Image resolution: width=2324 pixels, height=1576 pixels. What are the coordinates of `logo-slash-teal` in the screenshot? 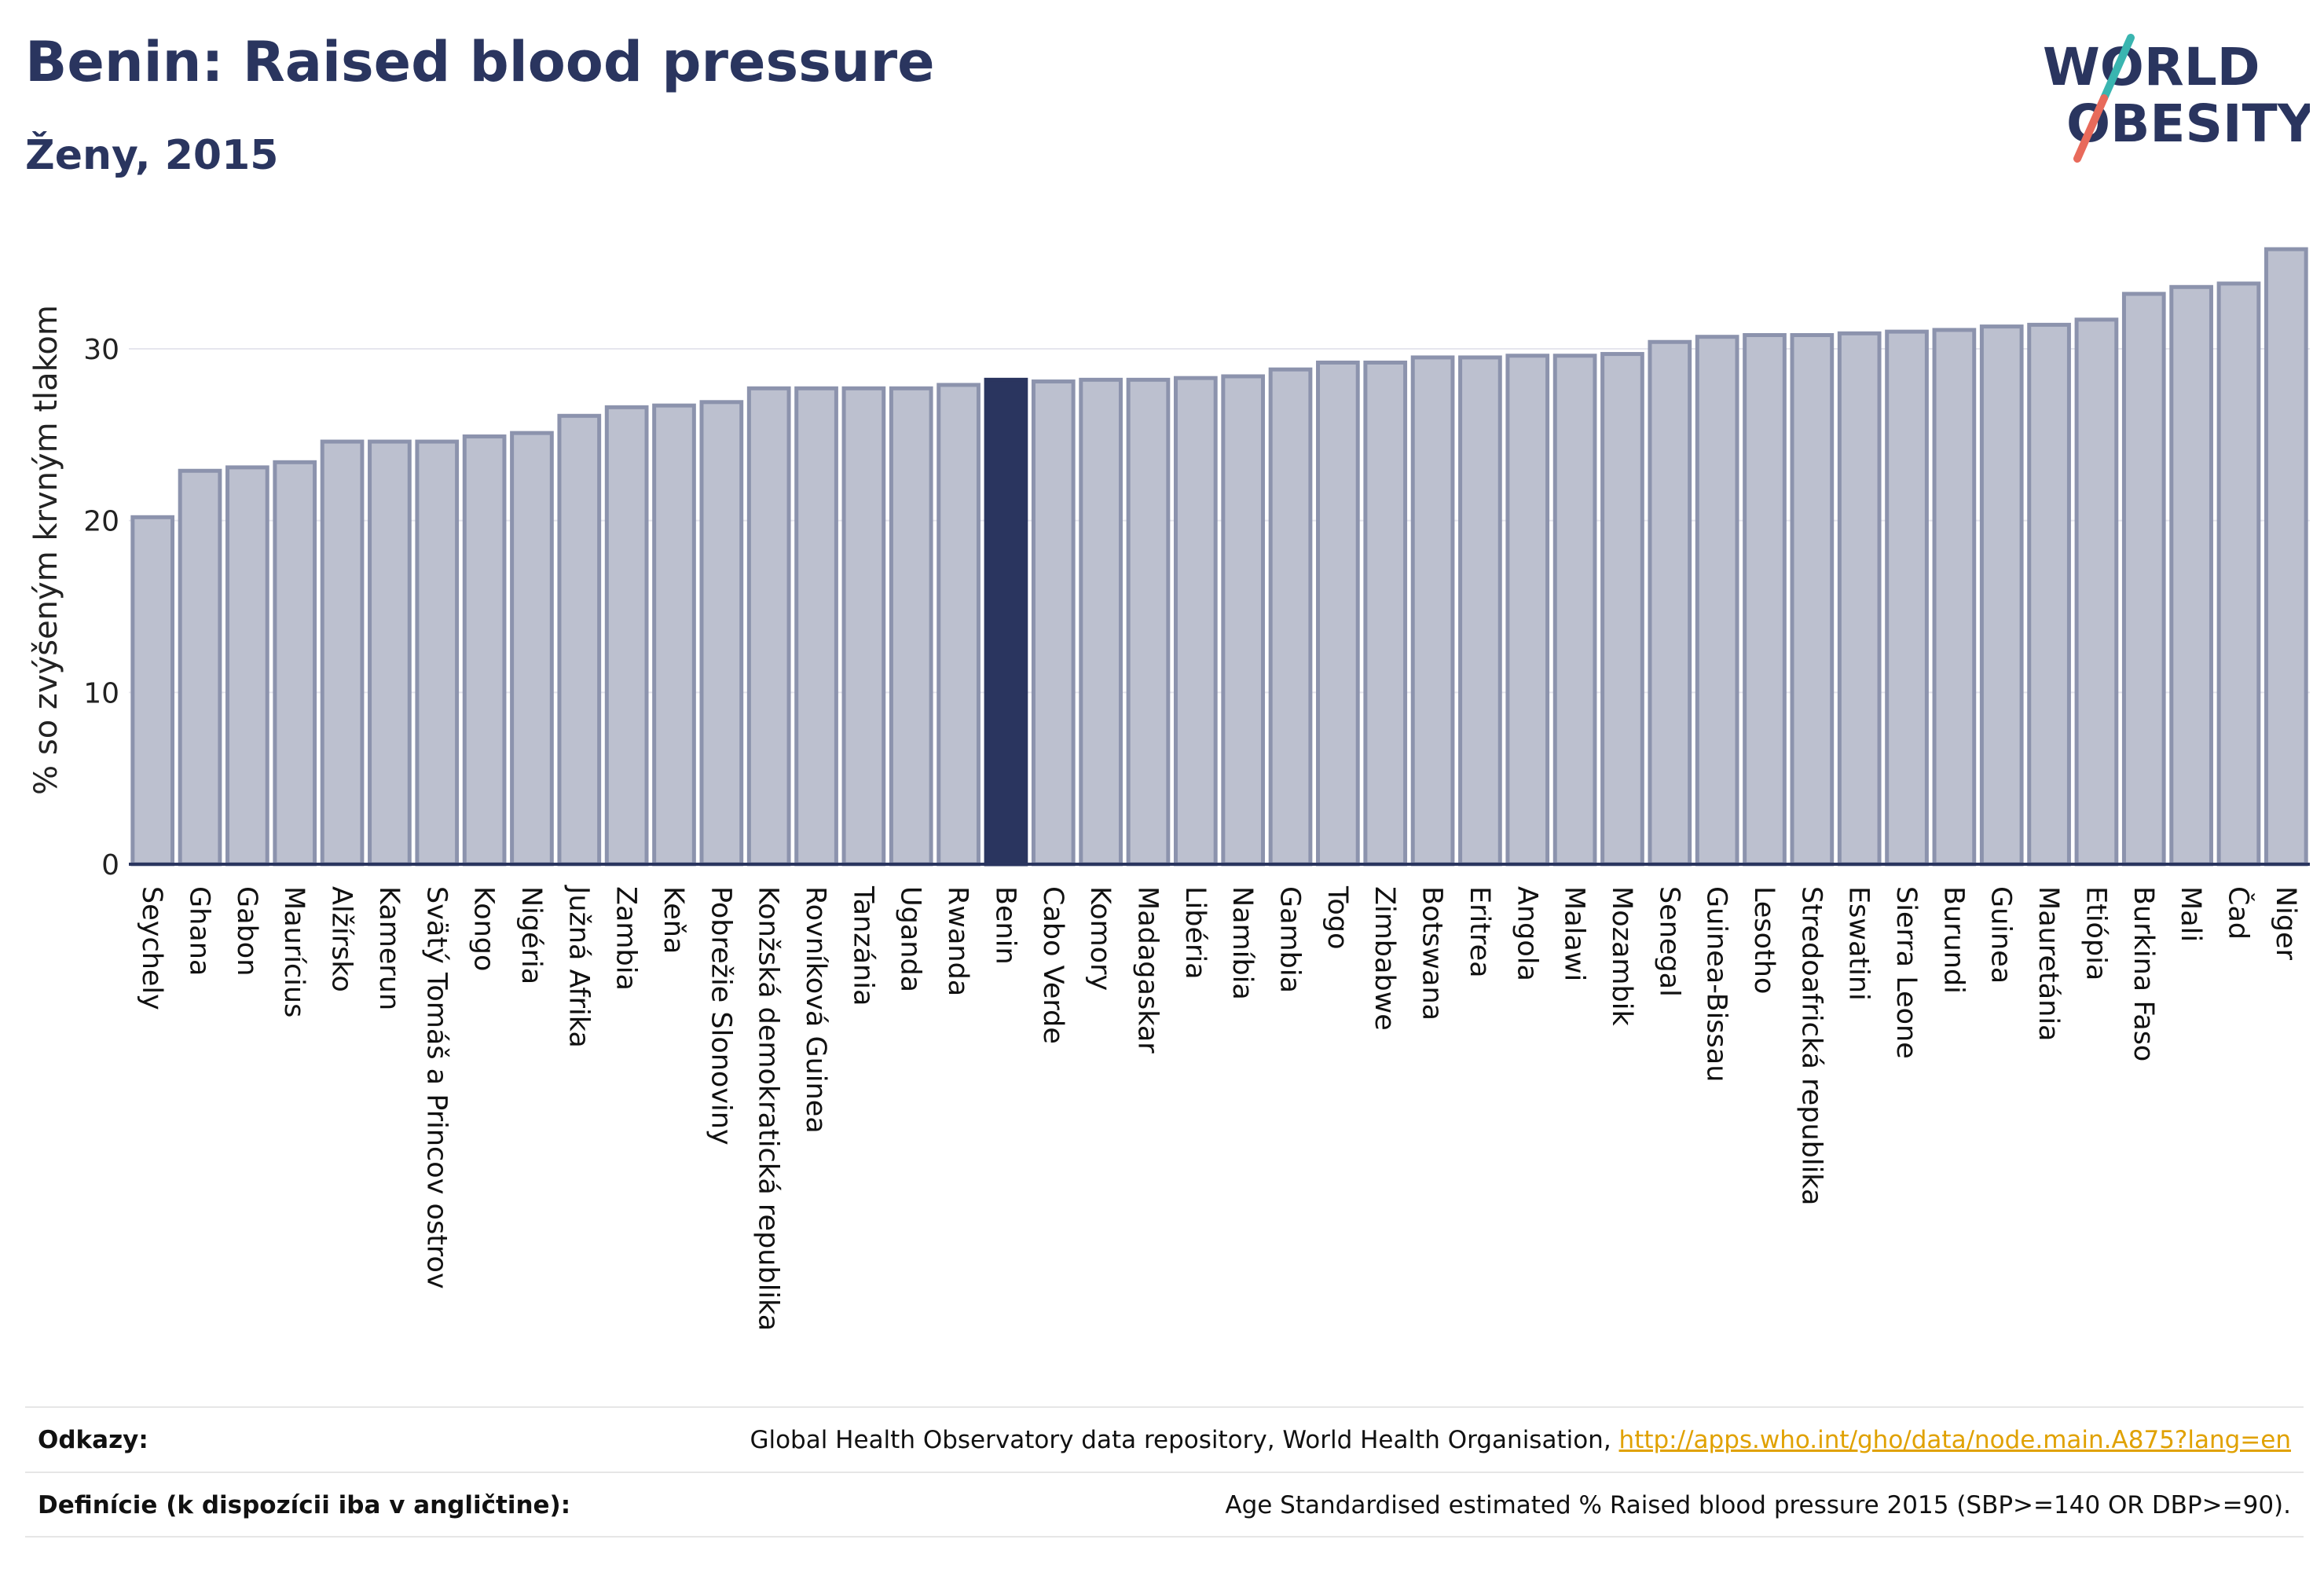 It's located at (2117, 68).